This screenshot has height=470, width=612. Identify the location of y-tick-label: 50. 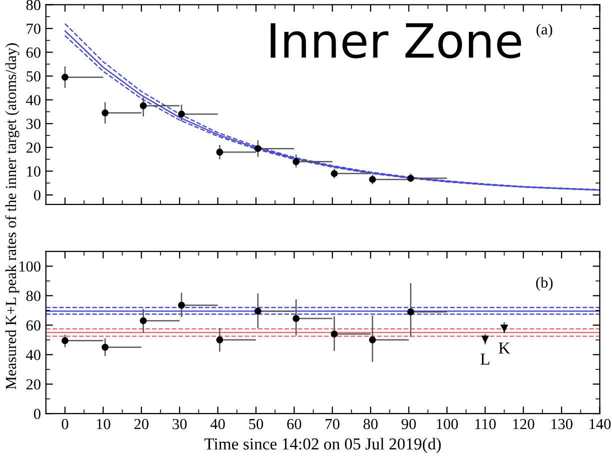
(33, 76).